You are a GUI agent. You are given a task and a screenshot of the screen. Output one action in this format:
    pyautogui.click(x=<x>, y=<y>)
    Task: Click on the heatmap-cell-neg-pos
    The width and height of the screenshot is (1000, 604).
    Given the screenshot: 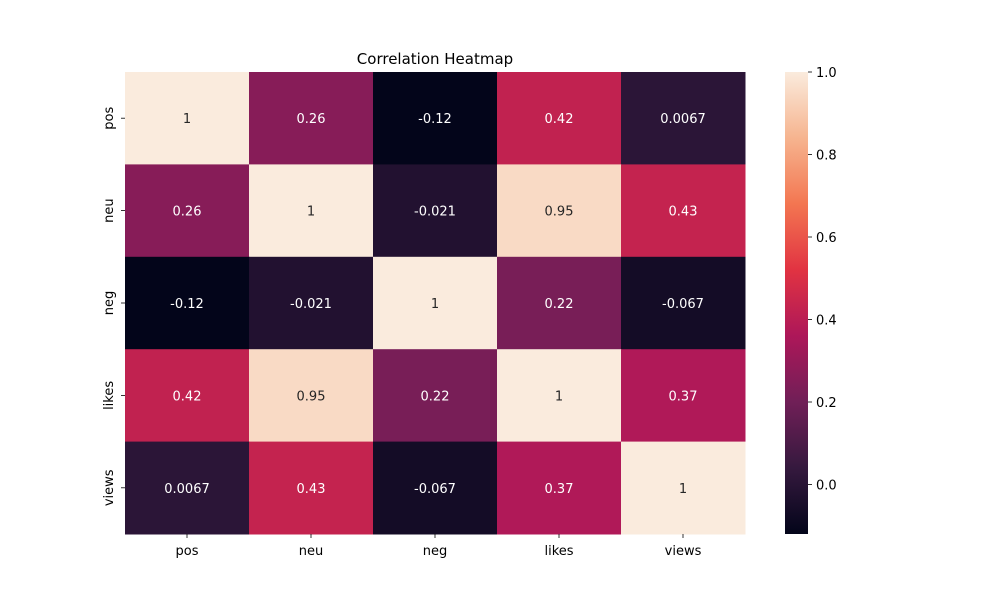 What is the action you would take?
    pyautogui.click(x=187, y=303)
    